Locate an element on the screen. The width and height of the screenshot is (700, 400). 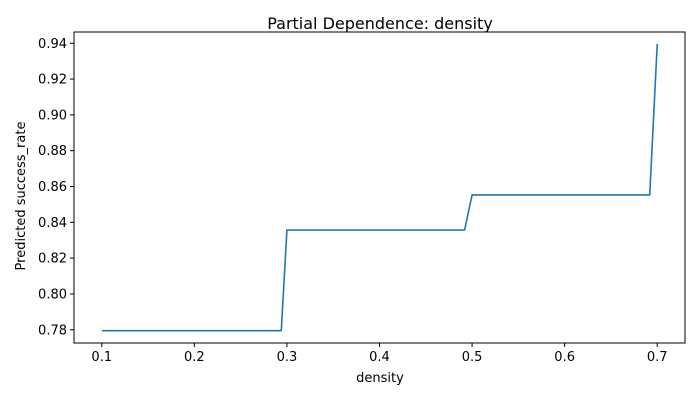
y-tick-label: 0.82 is located at coordinates (52, 259).